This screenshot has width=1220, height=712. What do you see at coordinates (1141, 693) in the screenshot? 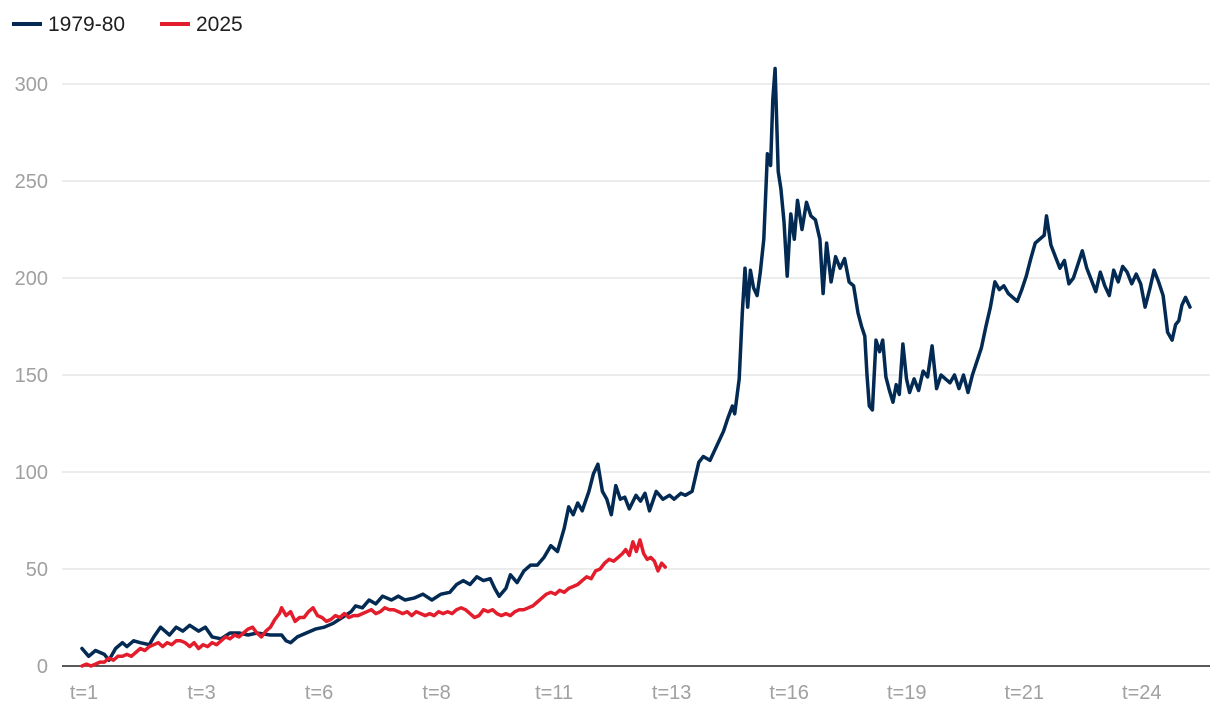
I see `x-tick-label-9: t=24` at bounding box center [1141, 693].